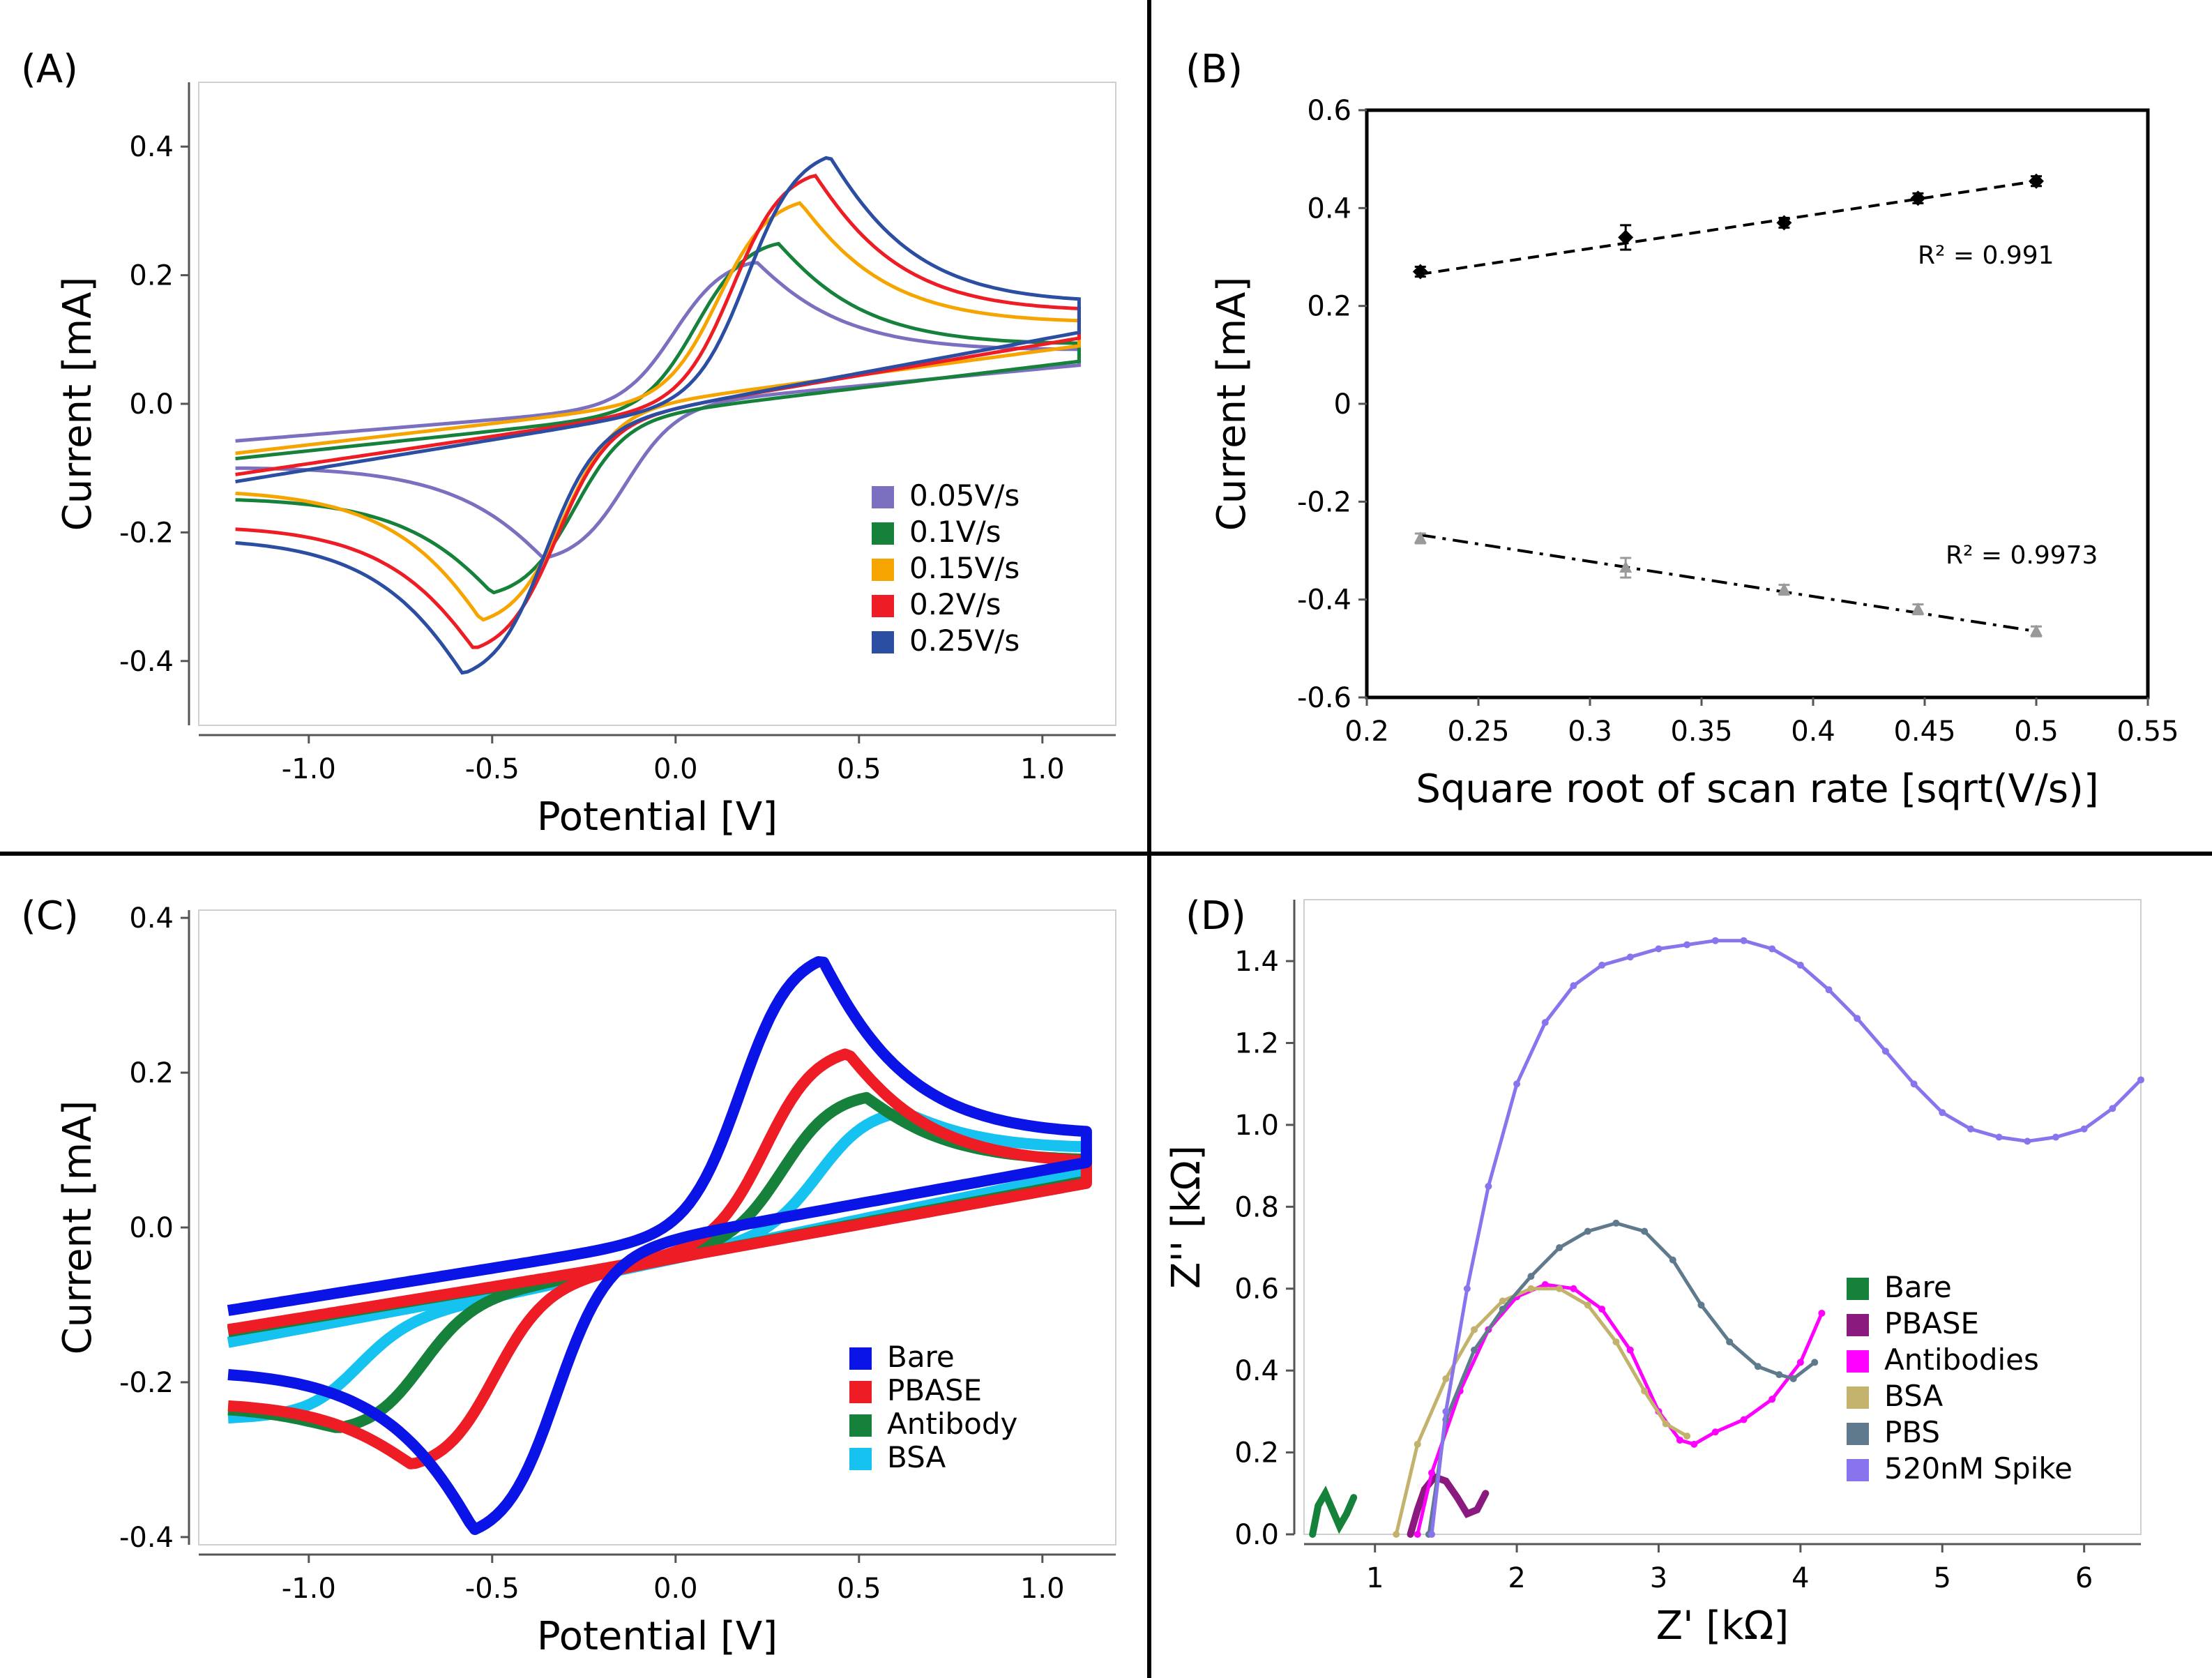  Describe the element at coordinates (860, 1359) in the screenshot. I see `legend-swatch-bare` at that location.